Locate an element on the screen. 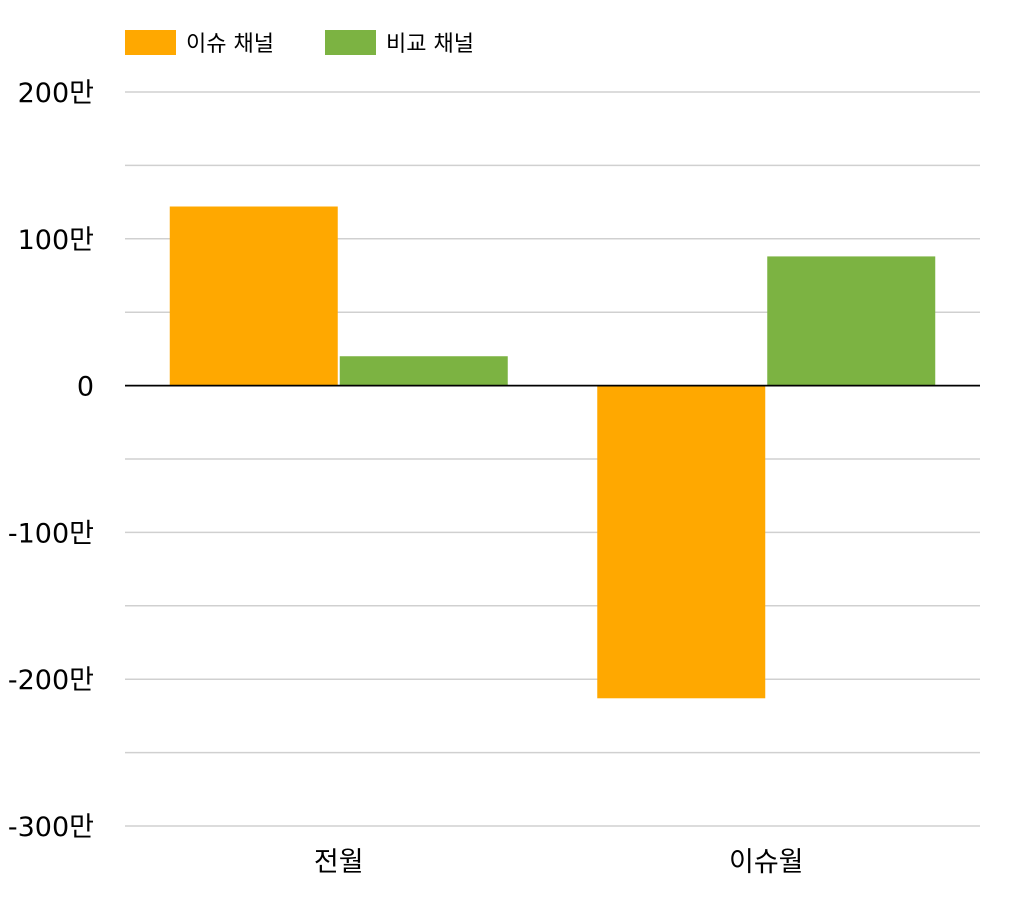  x-tick-label: 전월 is located at coordinates (339, 862).